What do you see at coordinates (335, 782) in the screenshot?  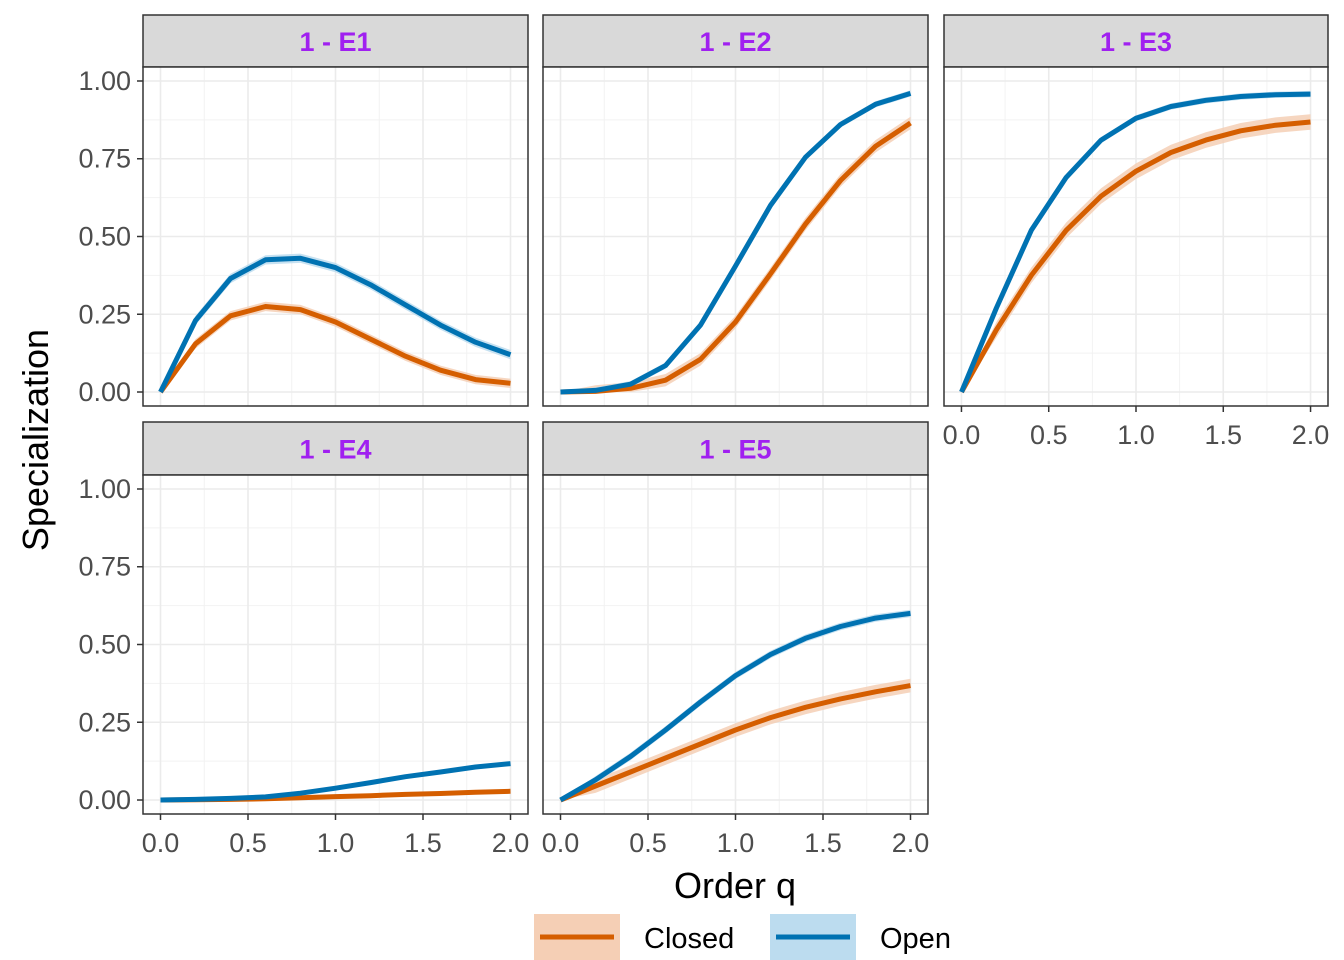 I see `series-line-open-1-e4` at bounding box center [335, 782].